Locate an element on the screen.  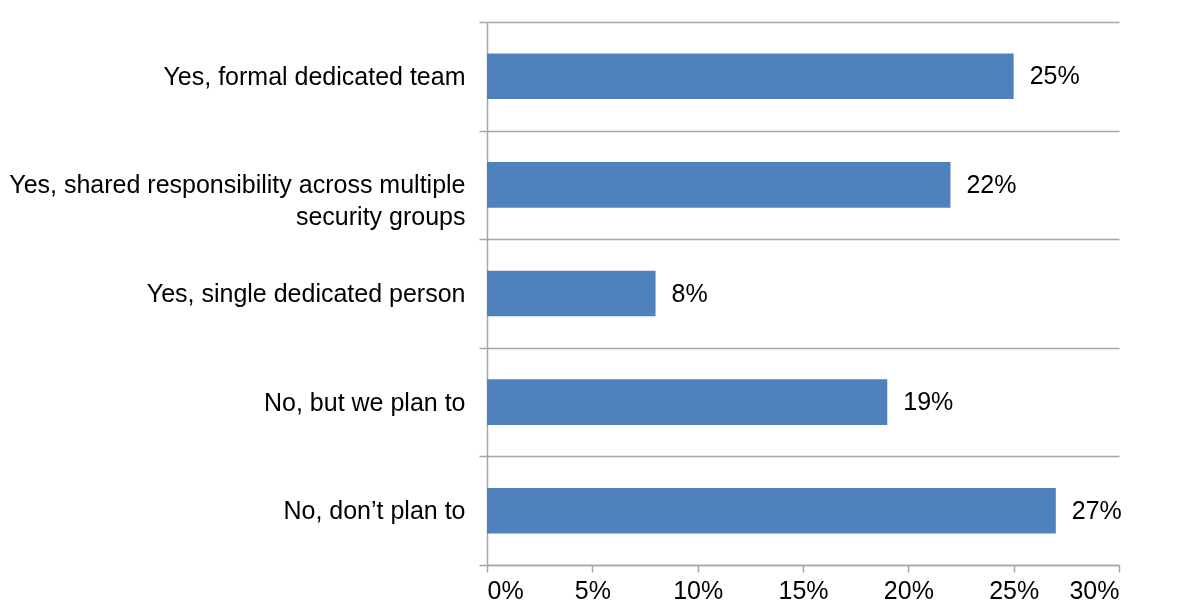
y-tick-label: Yes, single dedicated person is located at coordinates (306, 293).